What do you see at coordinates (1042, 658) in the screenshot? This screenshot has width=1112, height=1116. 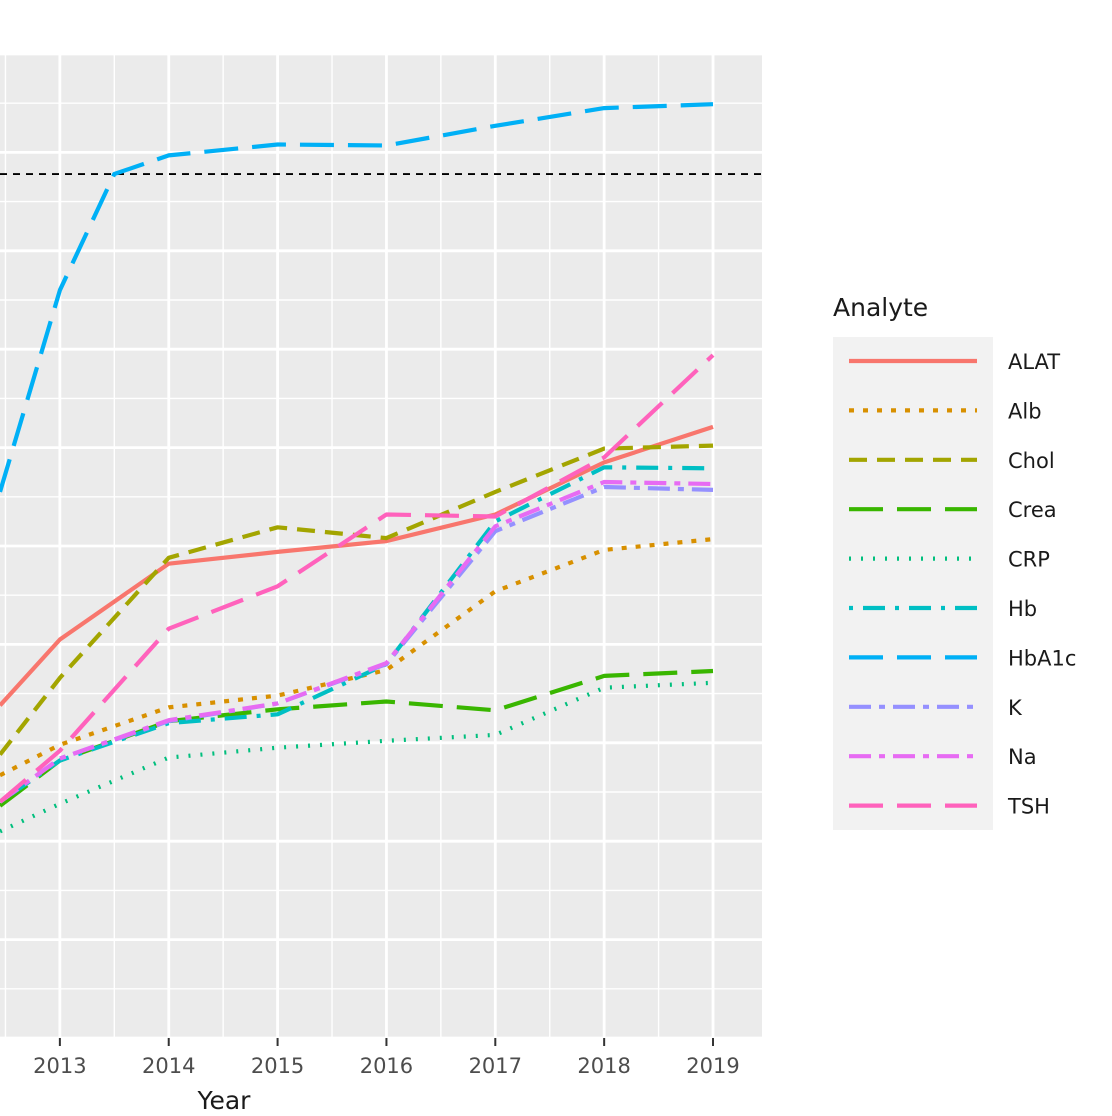 I see `legend-label-hba1c: HbA1c` at bounding box center [1042, 658].